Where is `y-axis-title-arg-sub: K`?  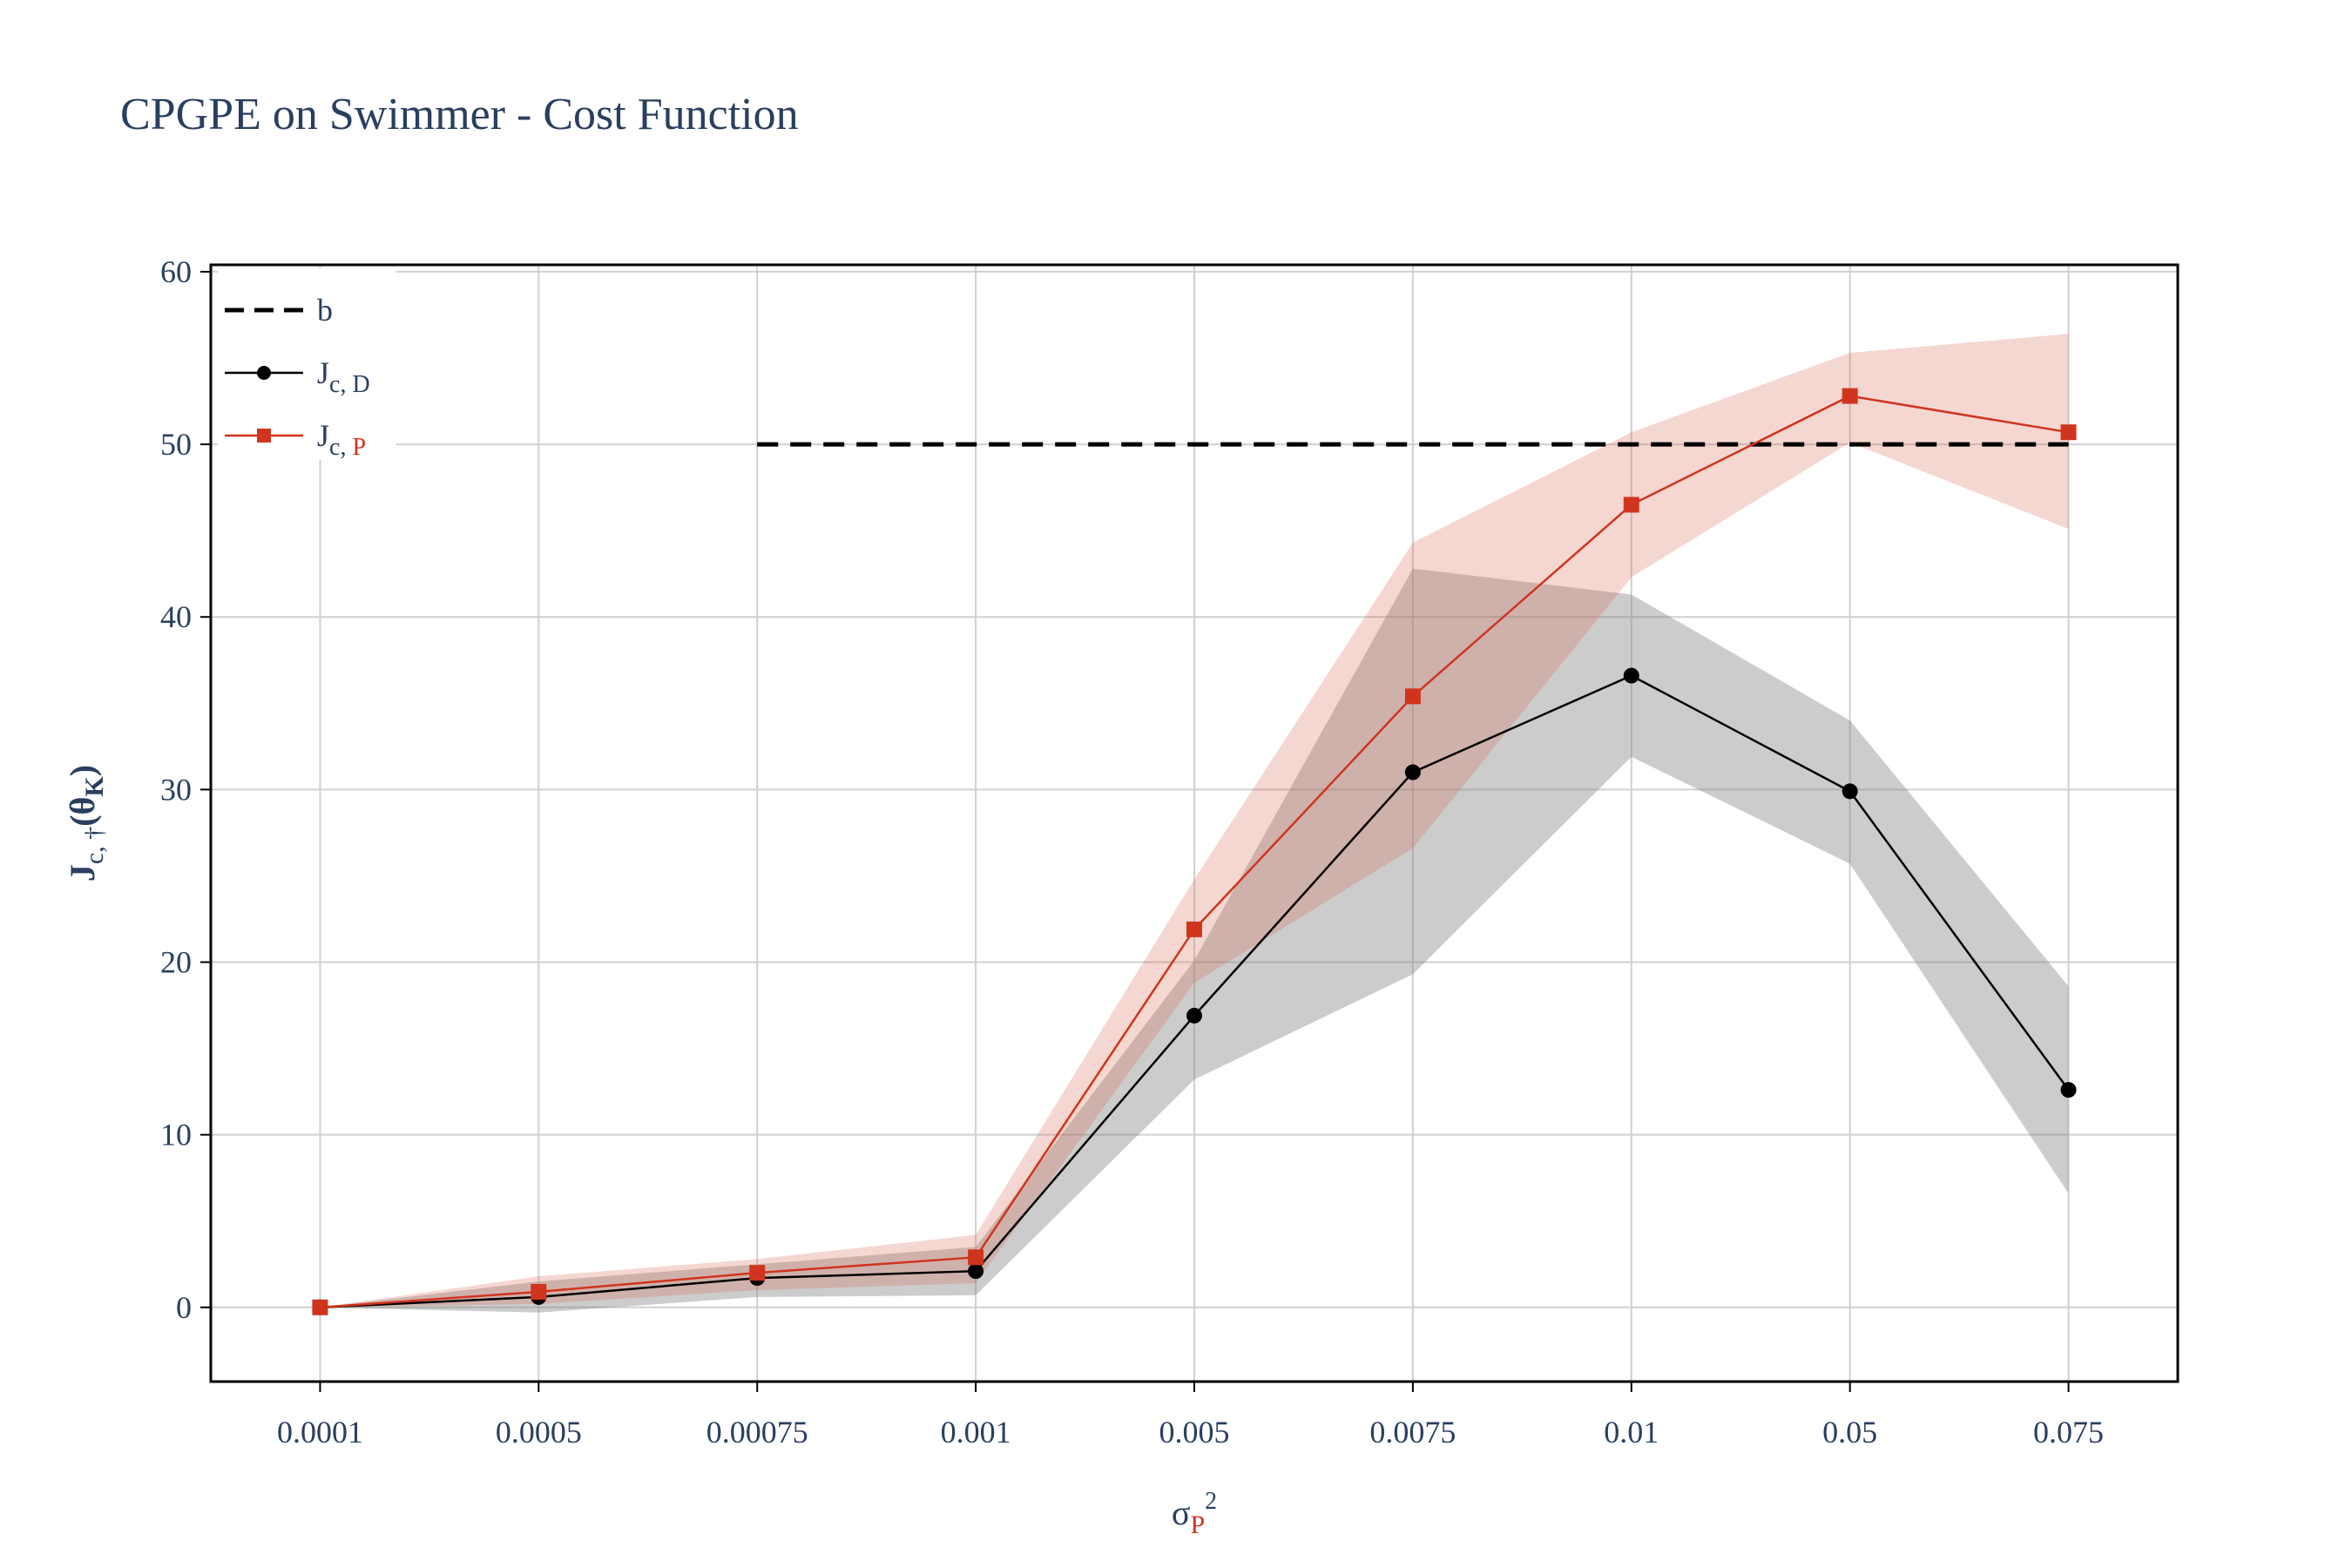
y-axis-title-arg-sub: K is located at coordinates (94, 786).